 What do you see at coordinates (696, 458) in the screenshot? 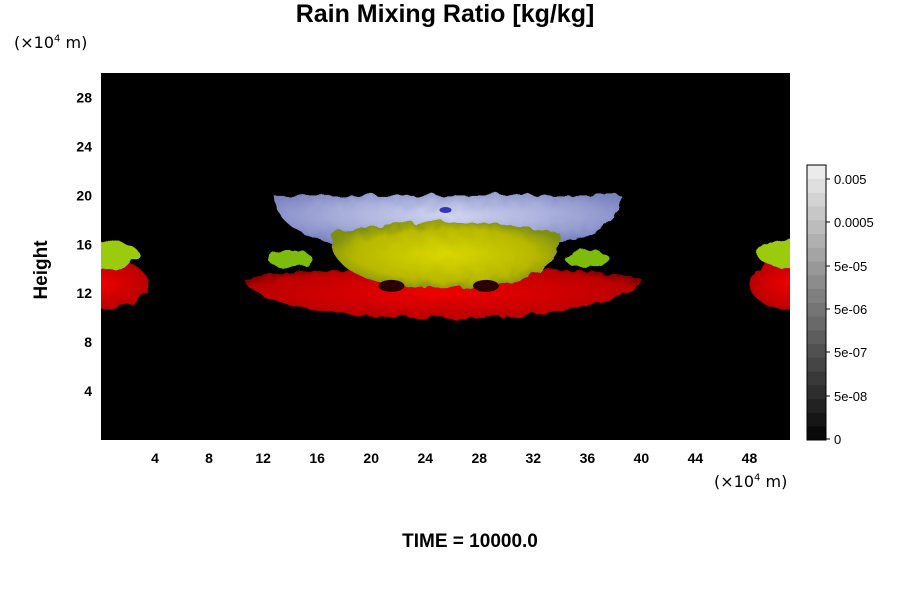
I see `x-tick-label: 44` at bounding box center [696, 458].